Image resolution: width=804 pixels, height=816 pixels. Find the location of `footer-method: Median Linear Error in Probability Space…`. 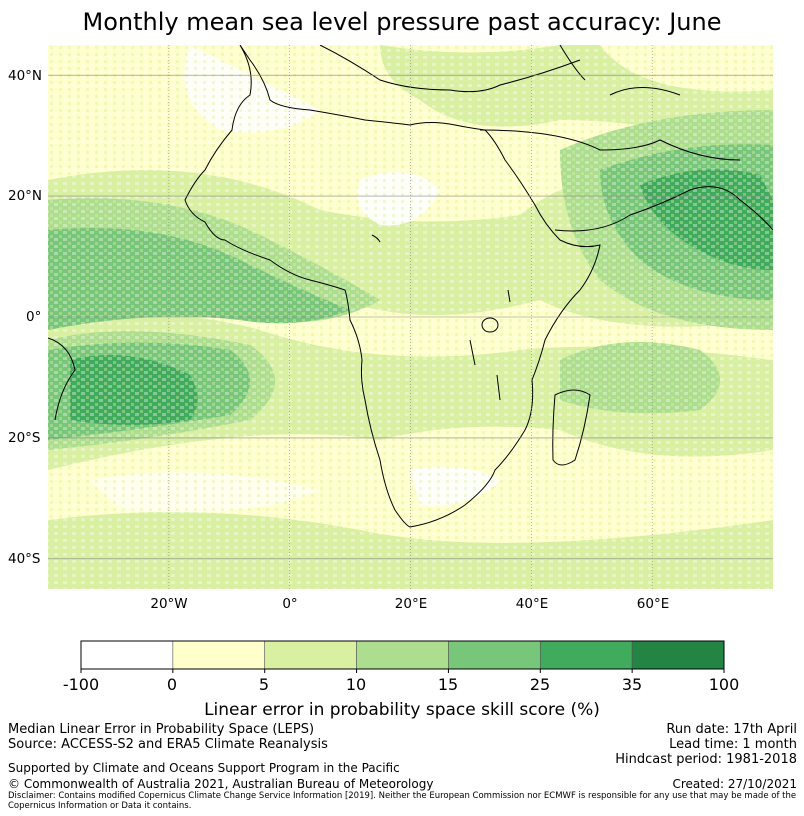

footer-method: Median Linear Error in Probability Space… is located at coordinates (161, 729).